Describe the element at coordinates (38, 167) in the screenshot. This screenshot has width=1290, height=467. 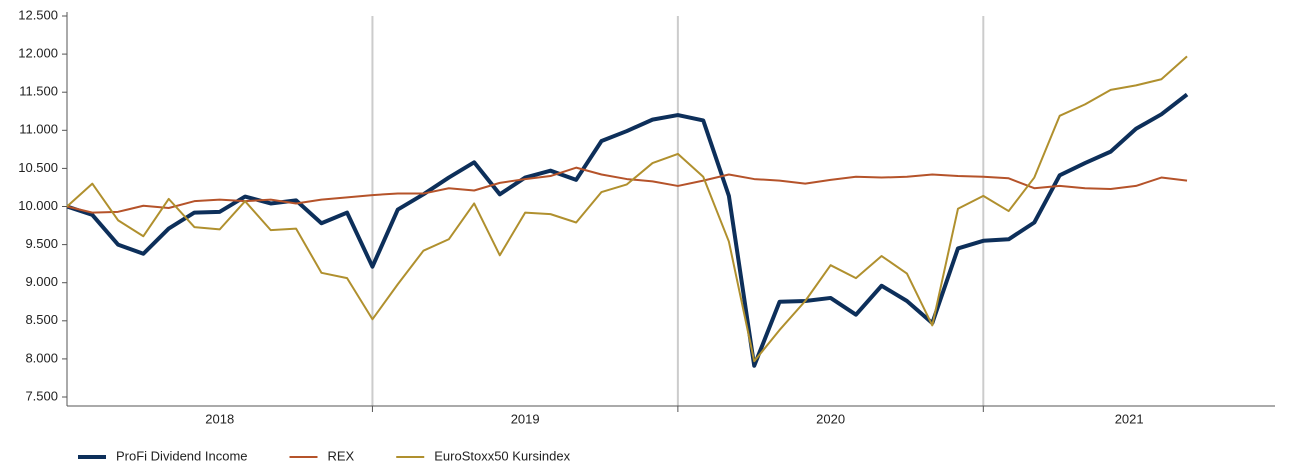
I see `y-tick-label: 10.500` at that location.